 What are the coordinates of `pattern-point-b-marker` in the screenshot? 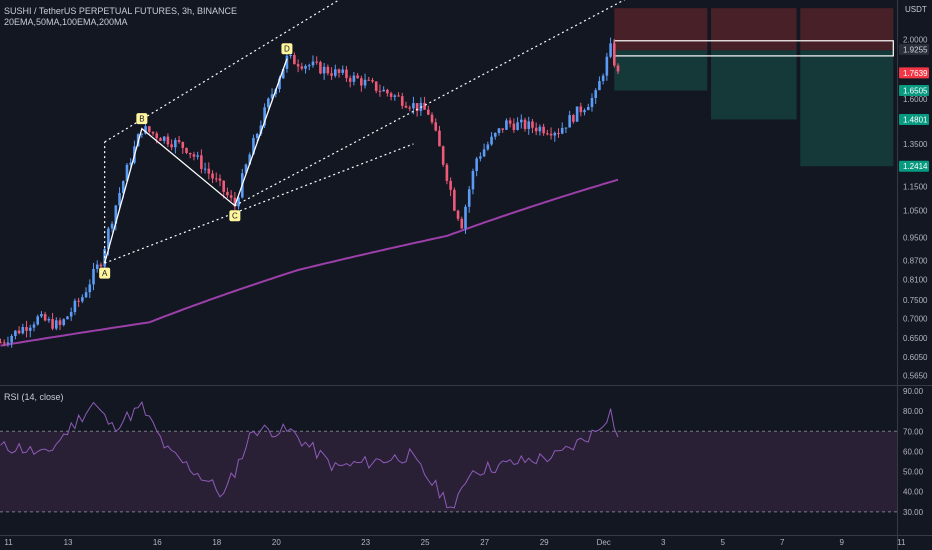 It's located at (142, 119).